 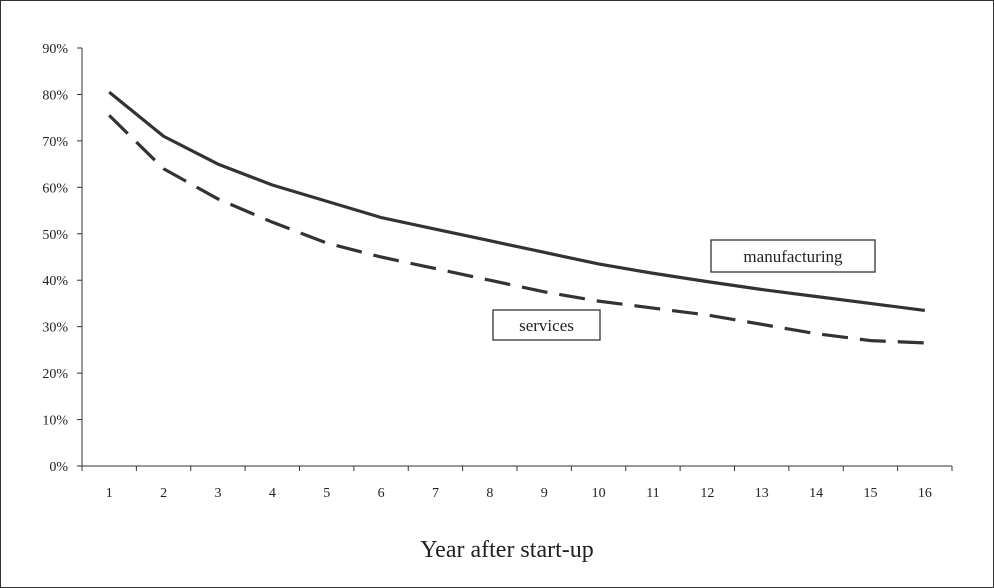 I want to click on x-tick-label: 10, so click(x=599, y=493).